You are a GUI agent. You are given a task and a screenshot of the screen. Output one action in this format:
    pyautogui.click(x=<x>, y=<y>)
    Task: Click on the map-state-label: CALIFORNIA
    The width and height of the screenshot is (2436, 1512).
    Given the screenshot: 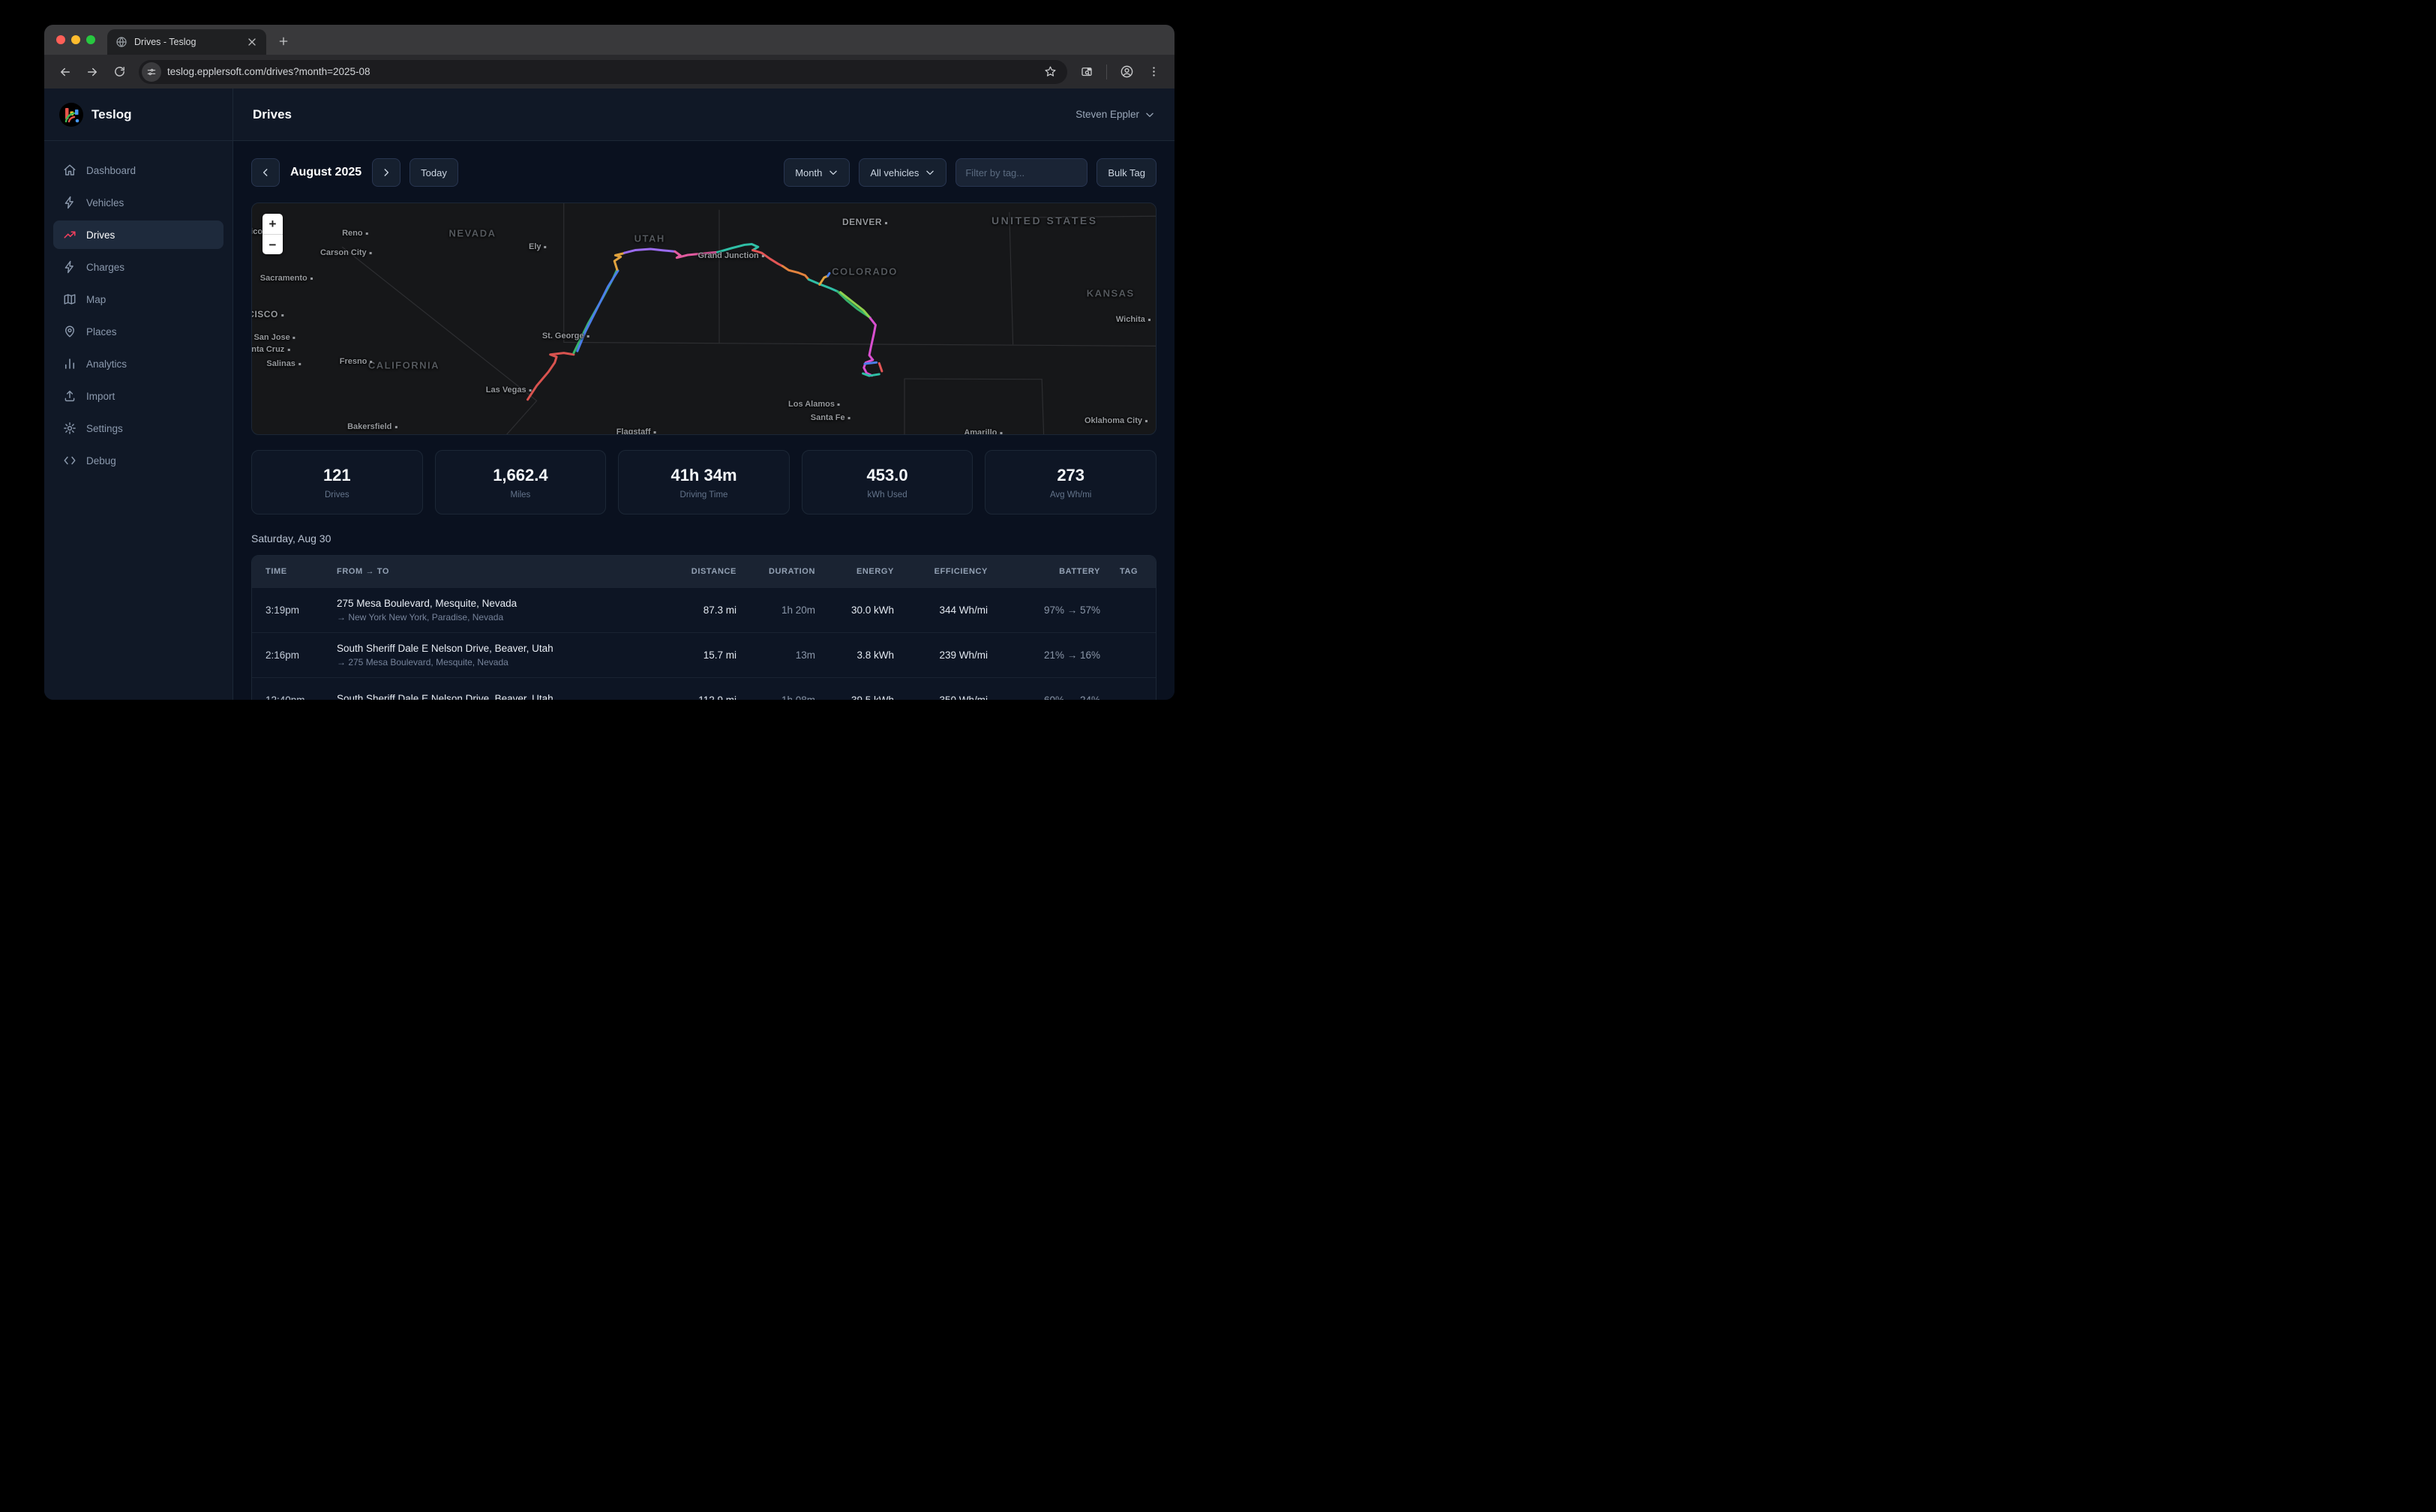 What is the action you would take?
    pyautogui.click(x=404, y=365)
    